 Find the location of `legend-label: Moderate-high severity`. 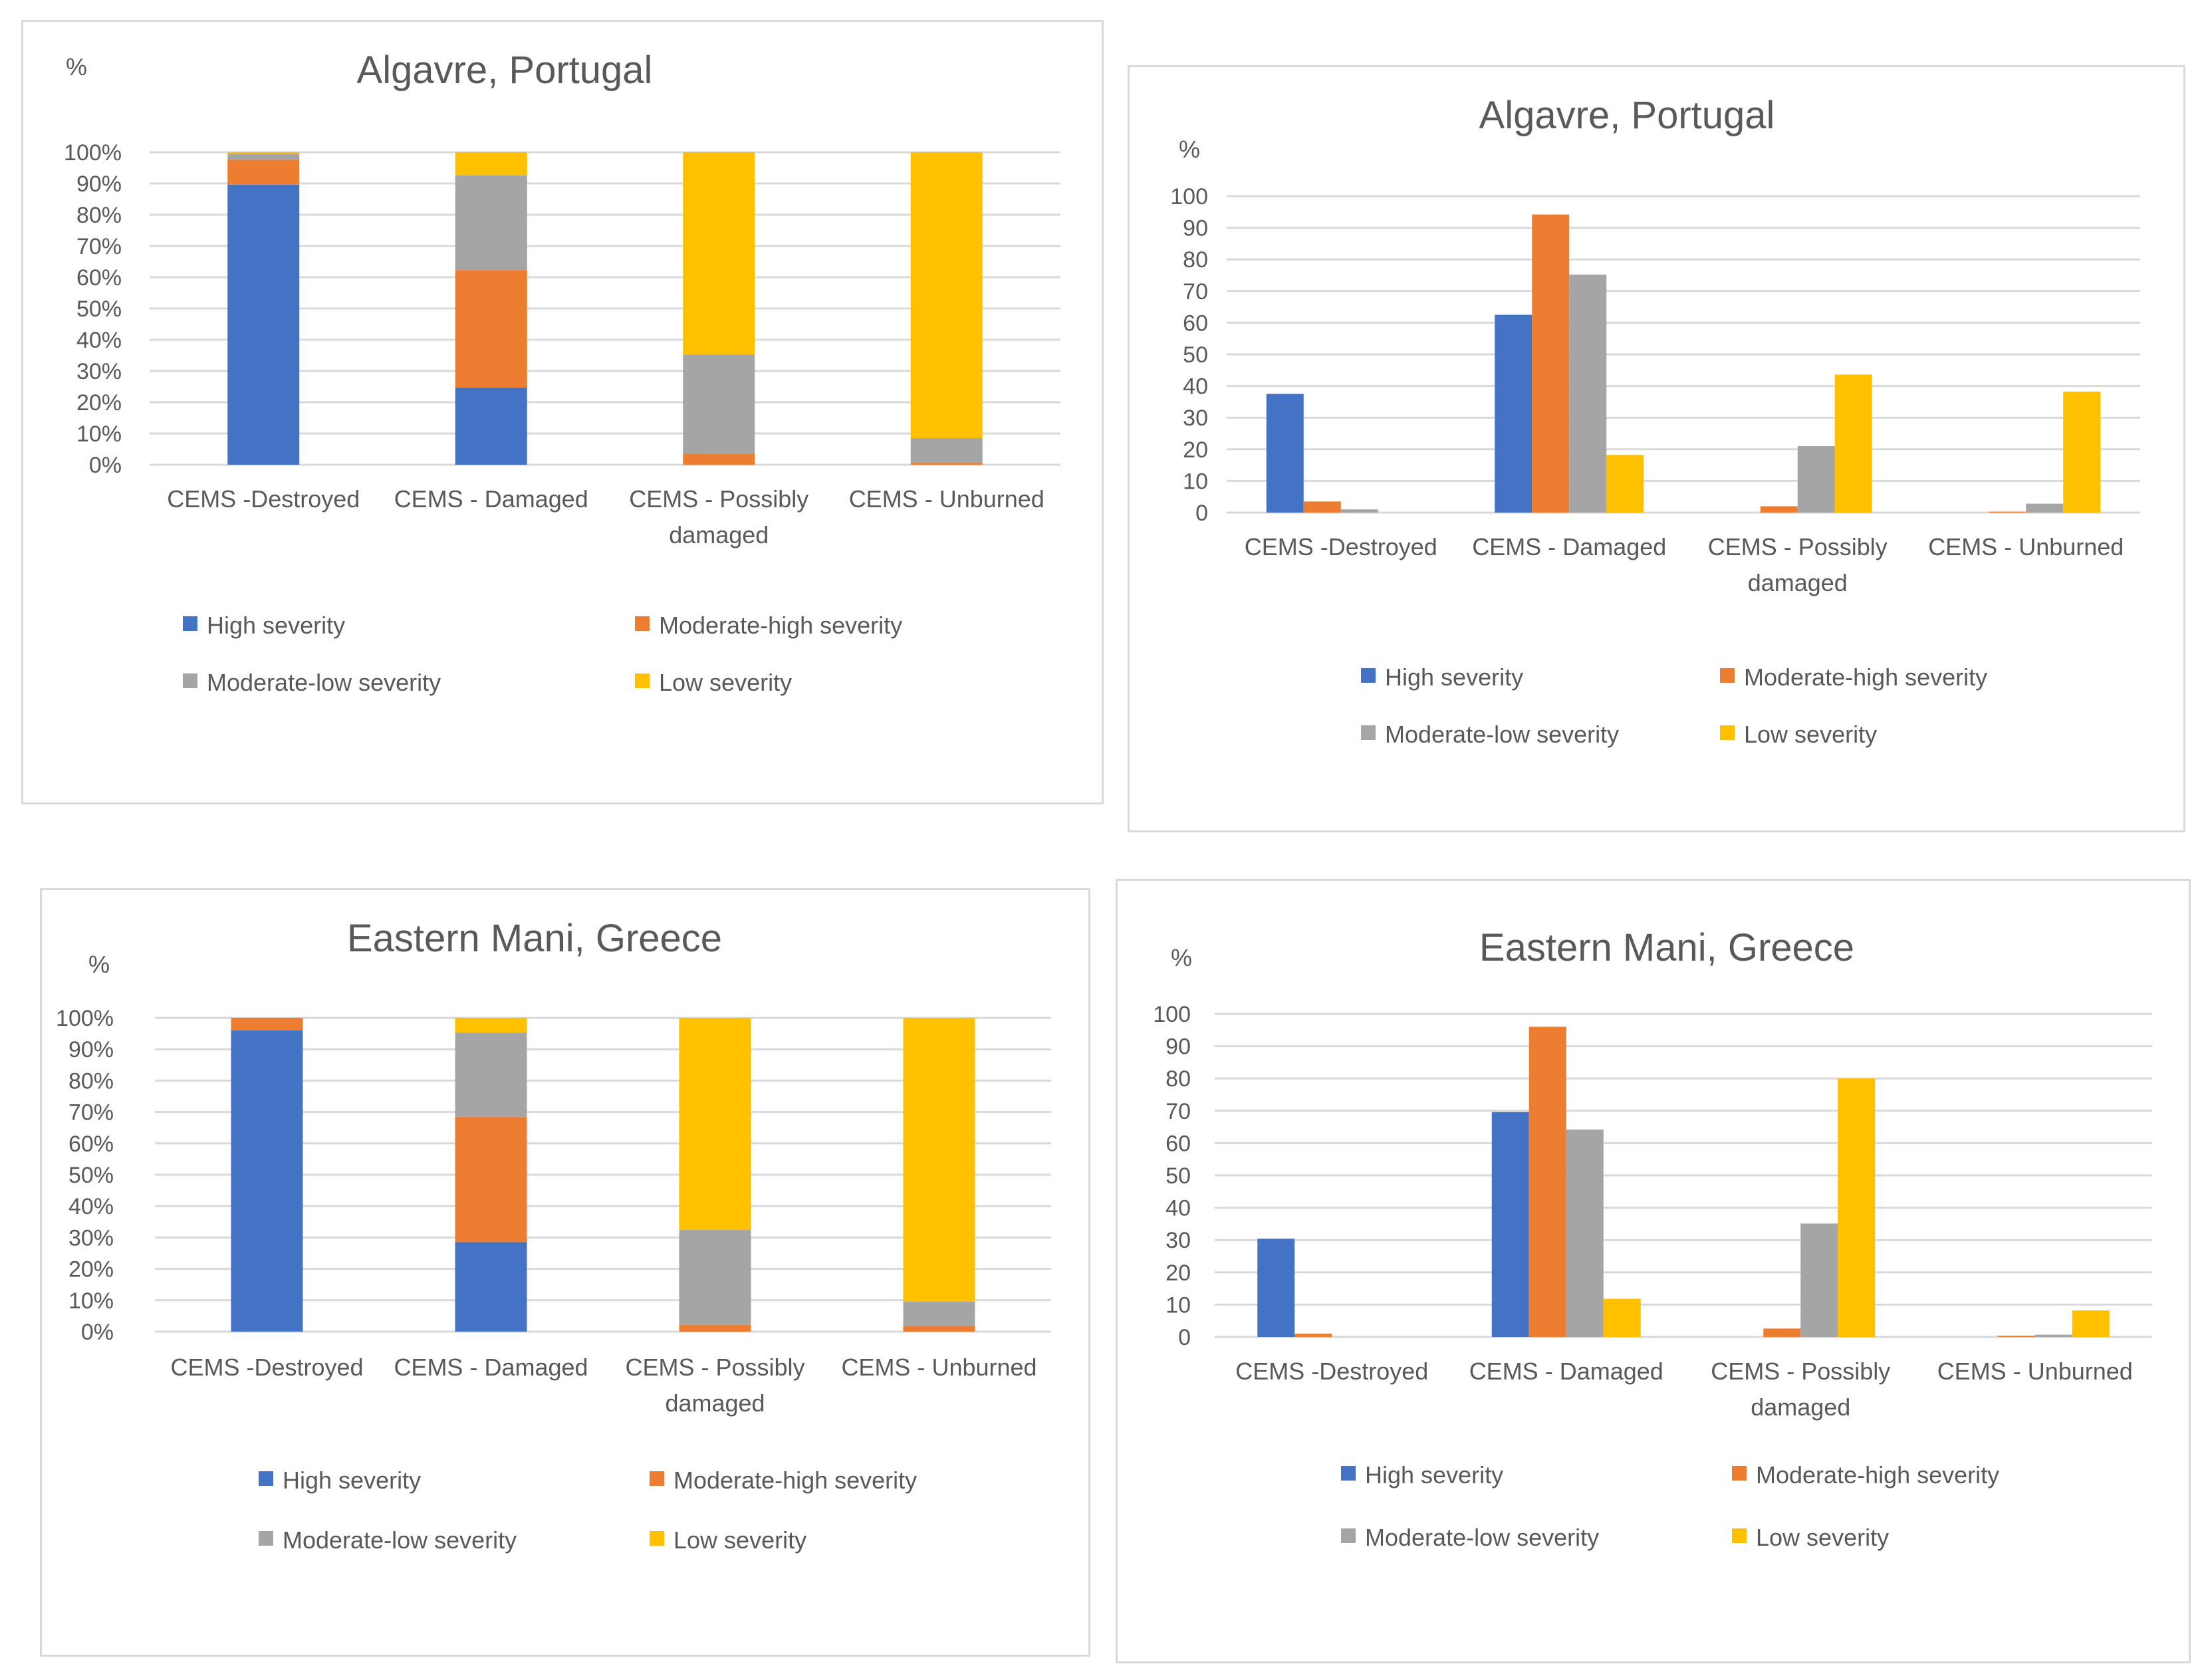

legend-label: Moderate-high severity is located at coordinates (1865, 677).